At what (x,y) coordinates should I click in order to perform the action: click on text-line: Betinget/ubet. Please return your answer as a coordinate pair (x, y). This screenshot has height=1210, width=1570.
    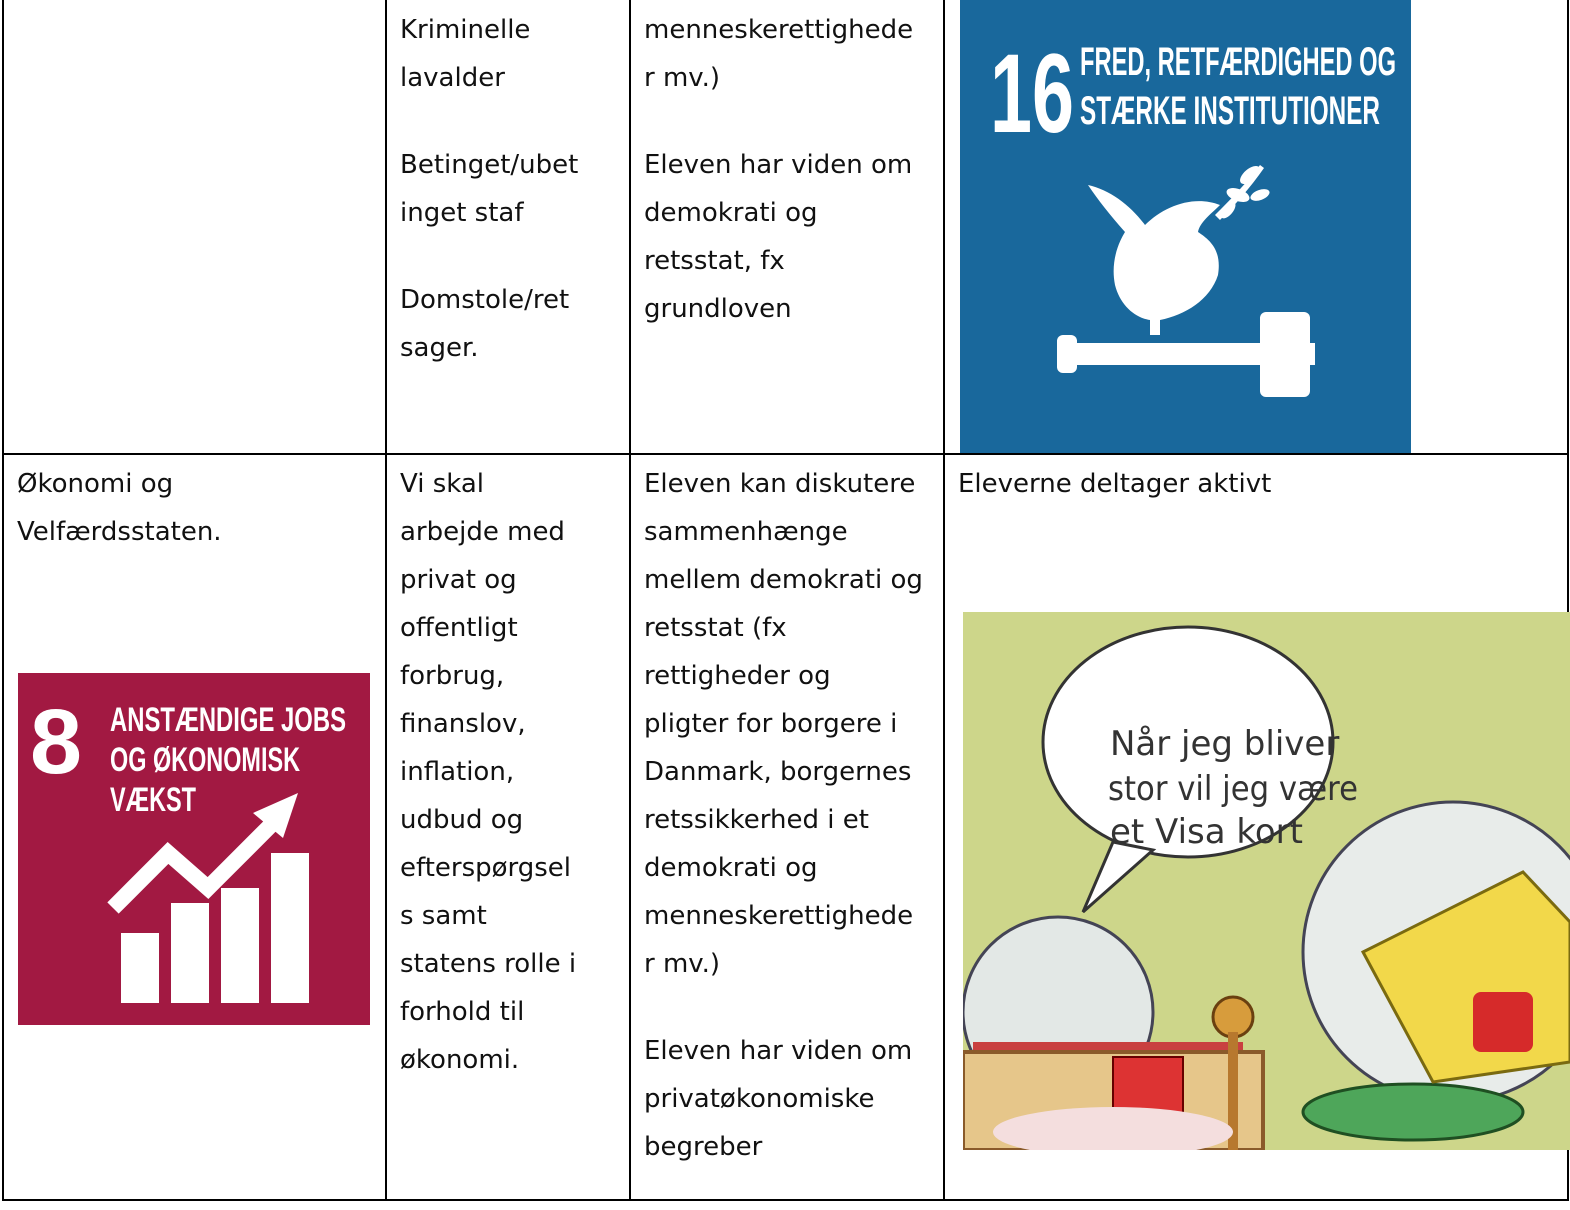
    Looking at the image, I should click on (489, 165).